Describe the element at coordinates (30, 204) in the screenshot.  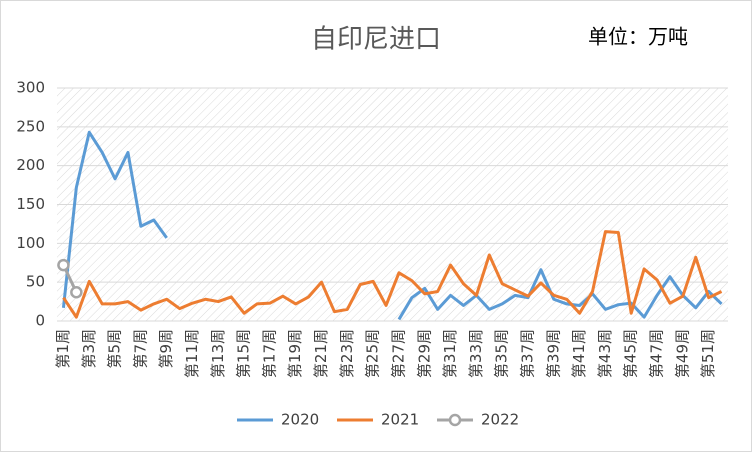
I see `y-tick-label: 150` at that location.